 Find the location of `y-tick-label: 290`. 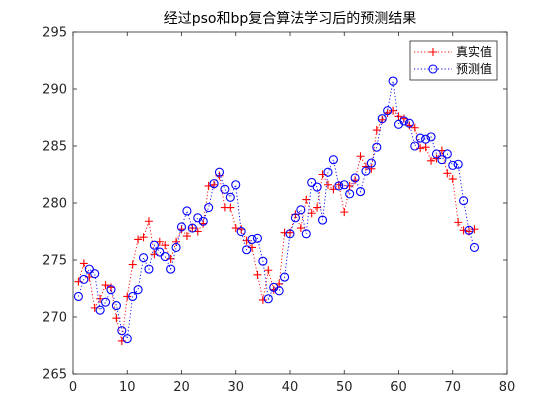

y-tick-label: 290 is located at coordinates (54, 90).